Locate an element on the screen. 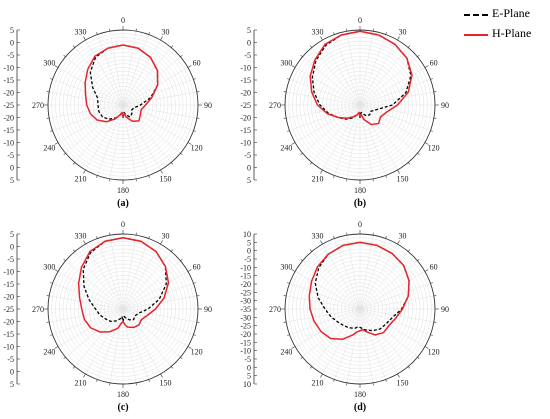  radial-tick-label: 5 is located at coordinates (12, 180).